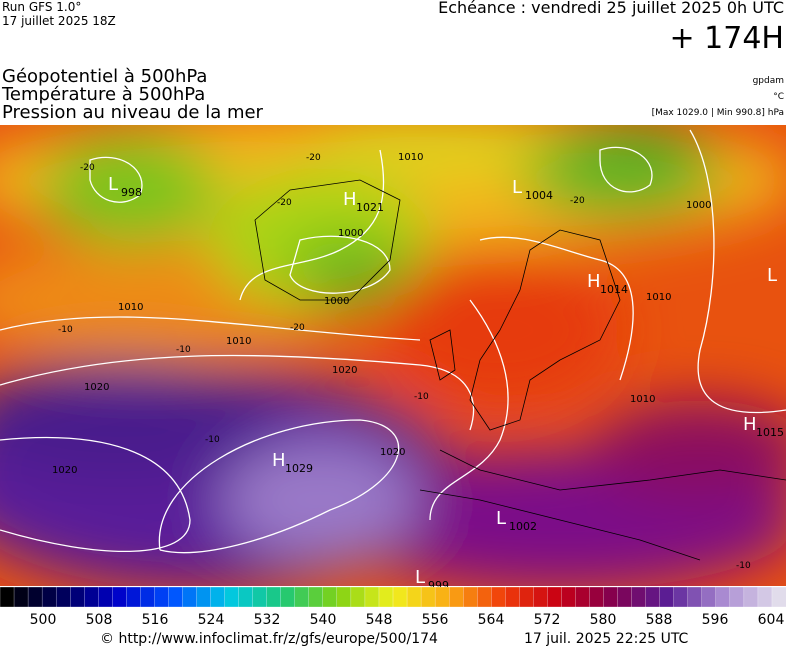 The height and width of the screenshot is (648, 786). Describe the element at coordinates (659, 620) in the screenshot. I see `colorbar-tick-label: 588` at that location.